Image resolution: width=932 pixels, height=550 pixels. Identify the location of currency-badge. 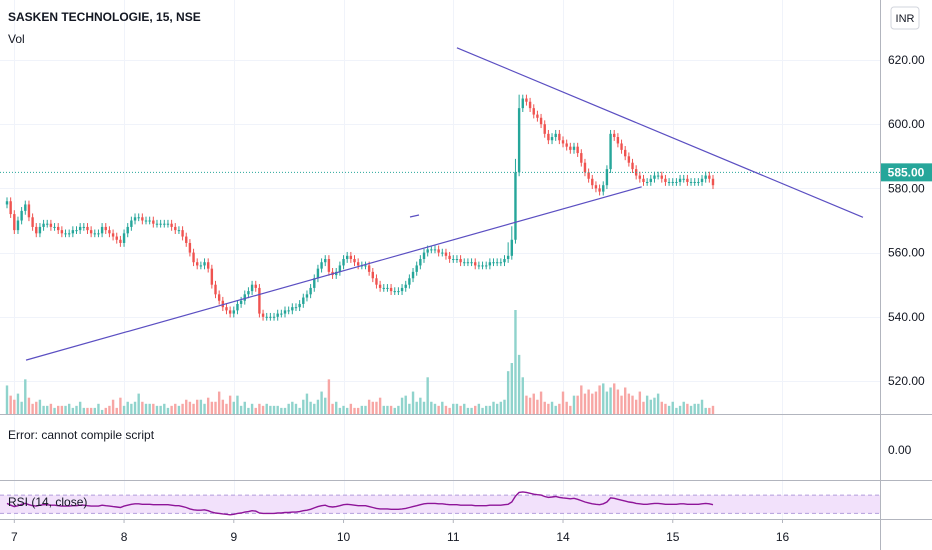
(905, 18).